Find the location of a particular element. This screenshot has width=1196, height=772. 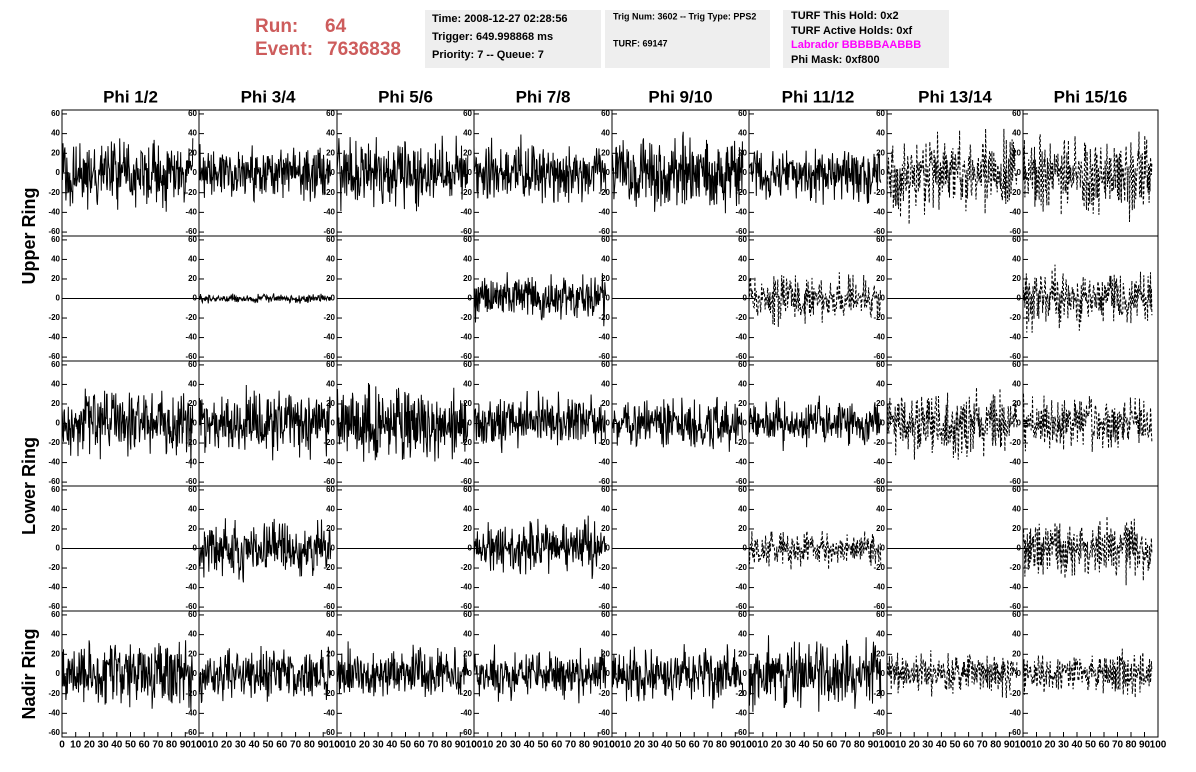

x-tick-label: 70 is located at coordinates (708, 745).